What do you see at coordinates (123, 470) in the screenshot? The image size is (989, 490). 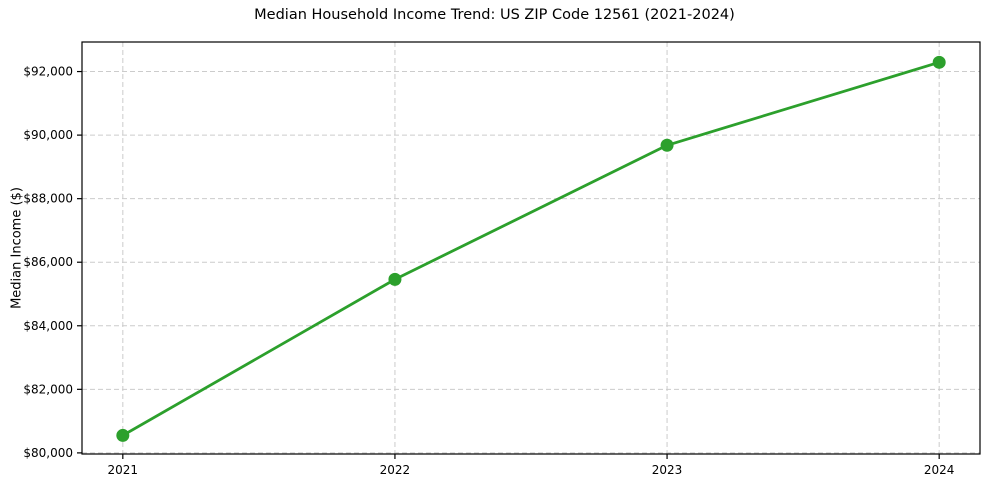 I see `x-tick-label: 2021` at bounding box center [123, 470].